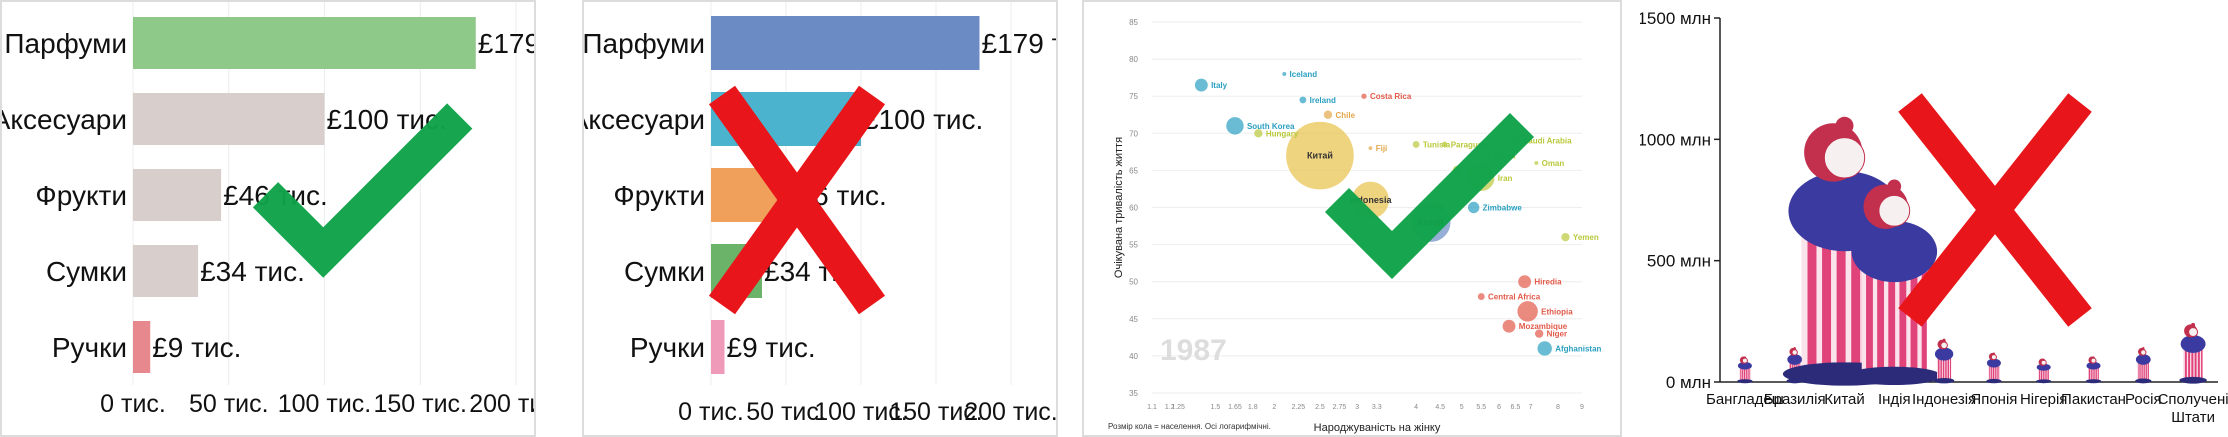 Image resolution: width=2228 pixels, height=437 pixels. What do you see at coordinates (643, 43) in the screenshot?
I see `category-label: Парфуми` at bounding box center [643, 43].